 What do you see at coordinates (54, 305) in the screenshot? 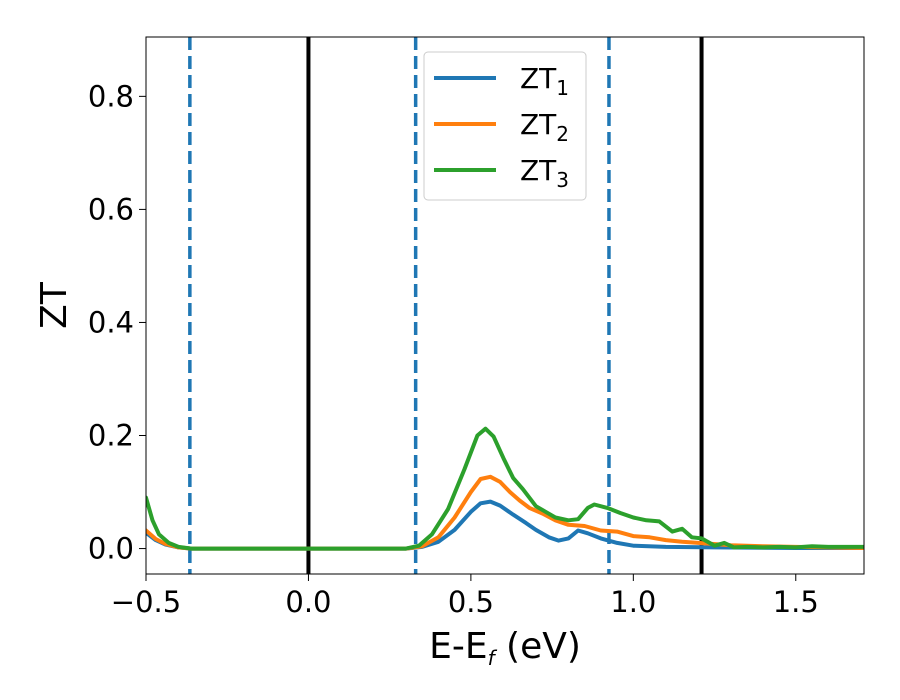
I see `y-axis-title: ZT` at bounding box center [54, 305].